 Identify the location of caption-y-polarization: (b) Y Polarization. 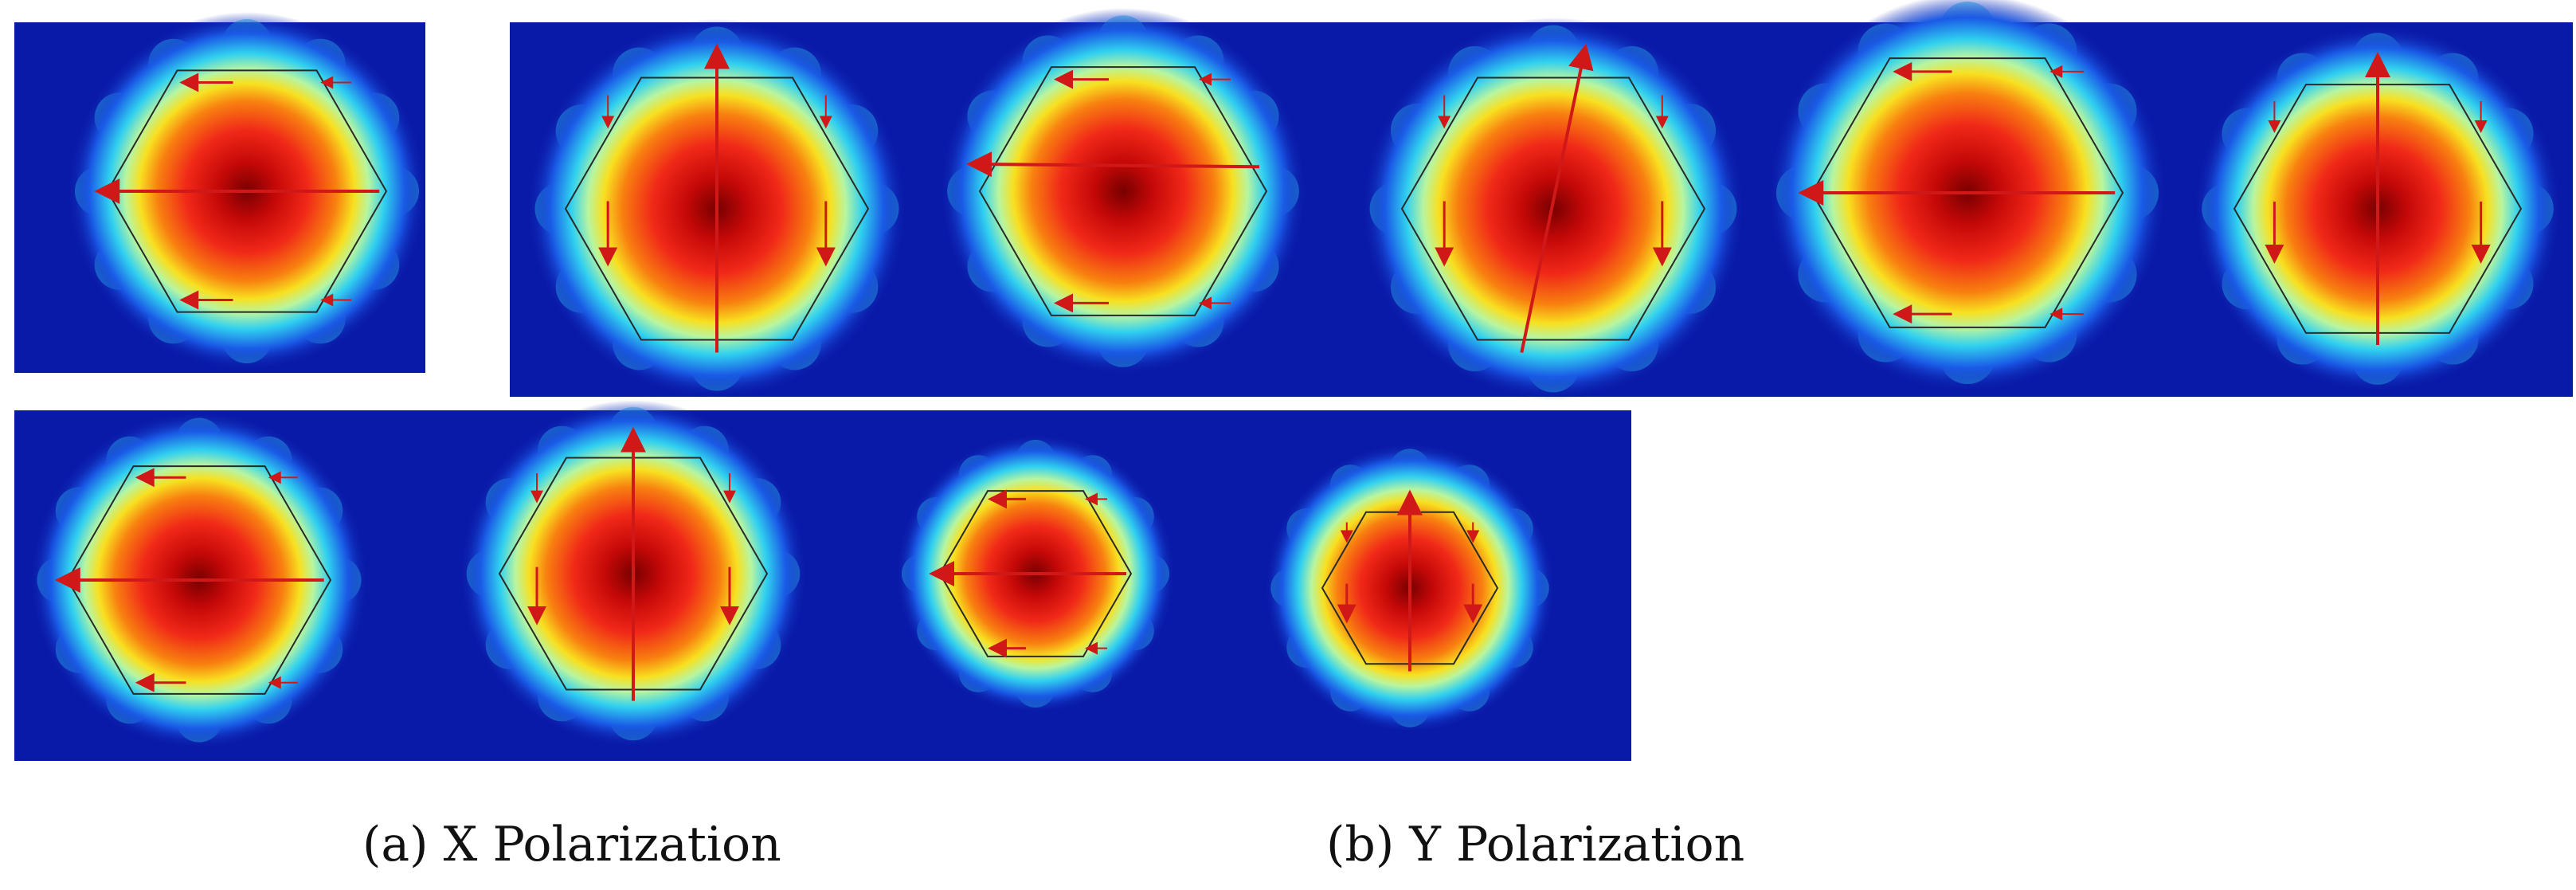
(1535, 844).